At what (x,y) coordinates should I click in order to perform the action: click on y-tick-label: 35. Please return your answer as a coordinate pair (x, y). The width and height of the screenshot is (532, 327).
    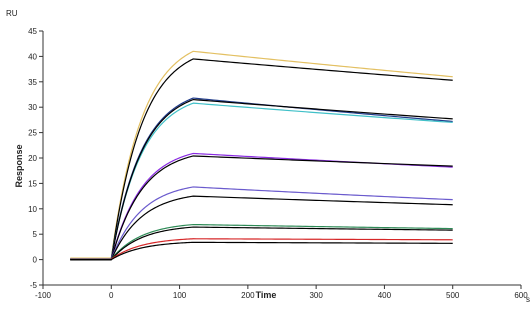
    Looking at the image, I should click on (32, 82).